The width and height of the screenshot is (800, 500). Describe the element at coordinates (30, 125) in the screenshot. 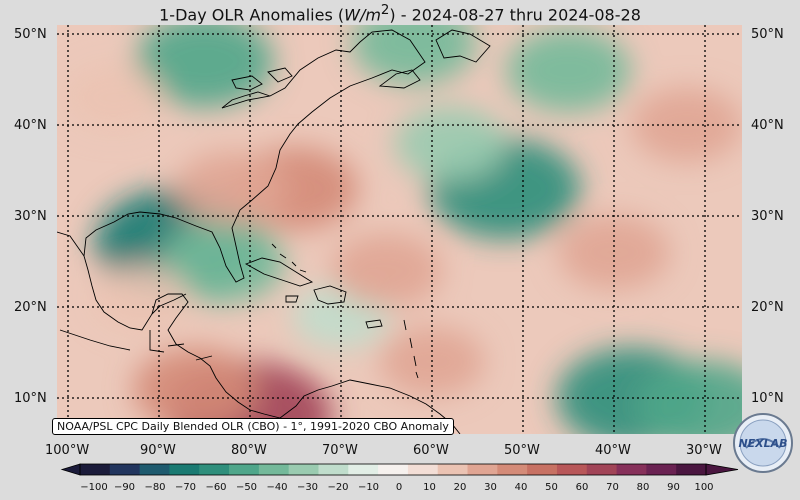

I see `lat-label-left-40: 40°N` at that location.